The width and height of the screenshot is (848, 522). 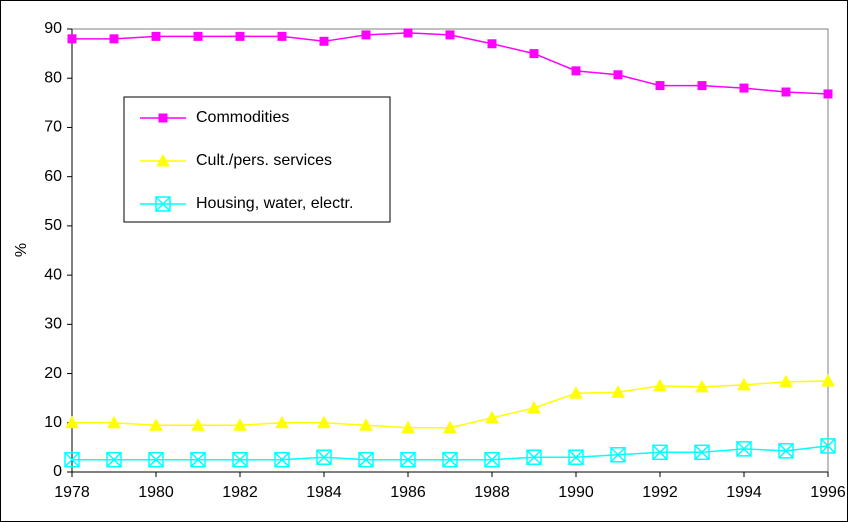 I want to click on y-tick-label: 60, so click(x=53, y=176).